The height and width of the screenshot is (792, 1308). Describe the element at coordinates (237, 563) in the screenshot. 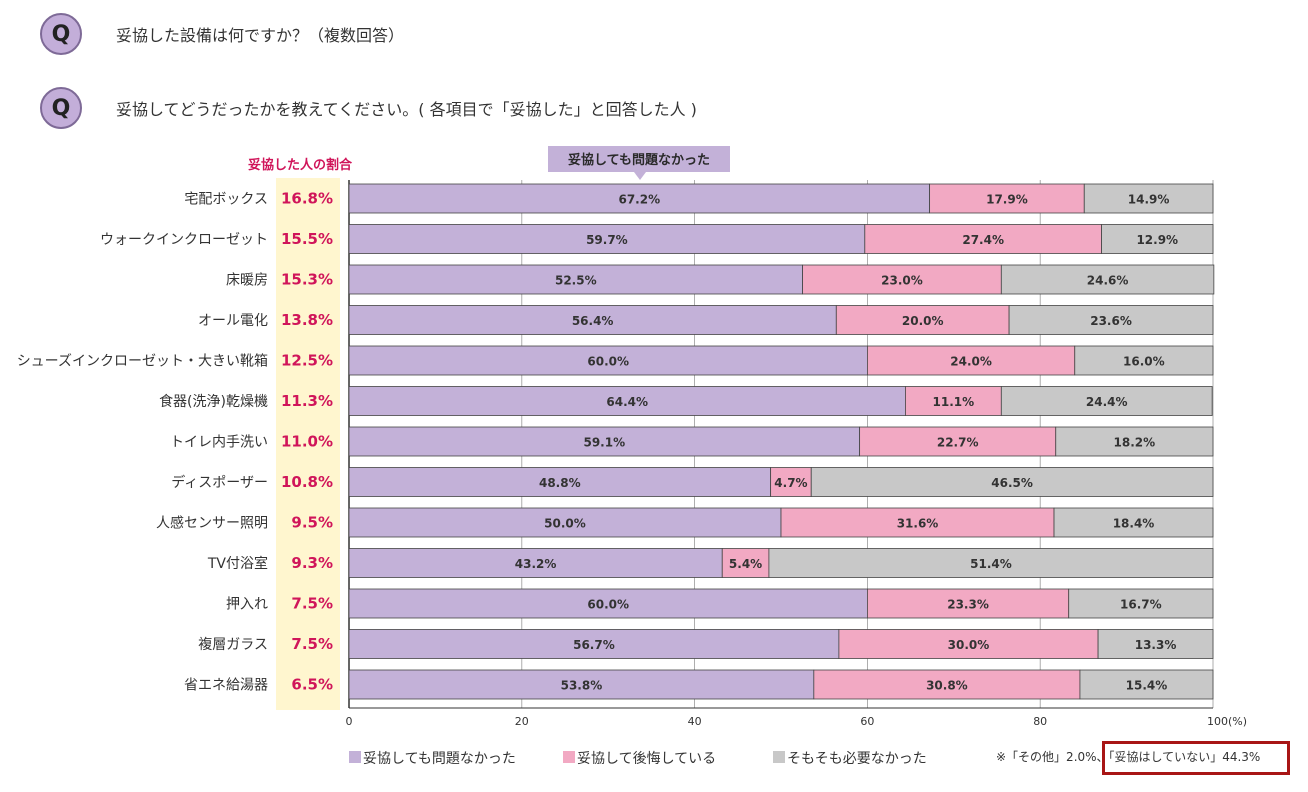

I see `category-label: TV付浴室` at that location.